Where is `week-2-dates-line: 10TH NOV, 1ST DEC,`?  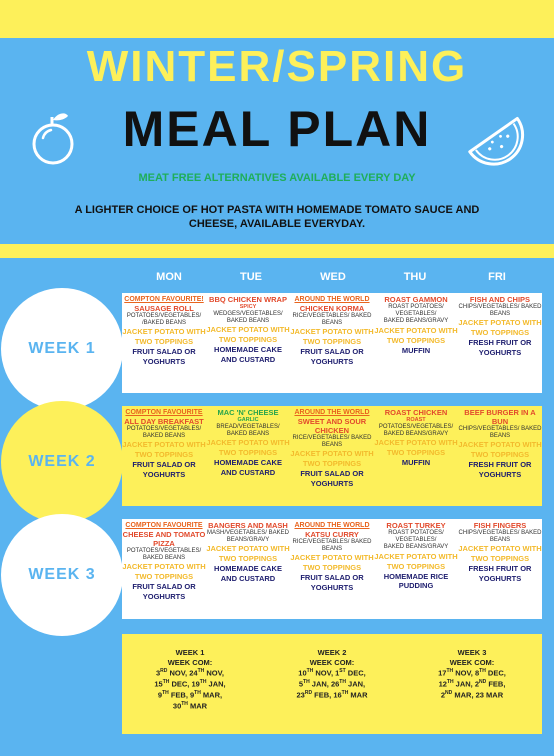
week-2-dates-line: 10TH NOV, 1ST DEC, is located at coordinates (332, 673).